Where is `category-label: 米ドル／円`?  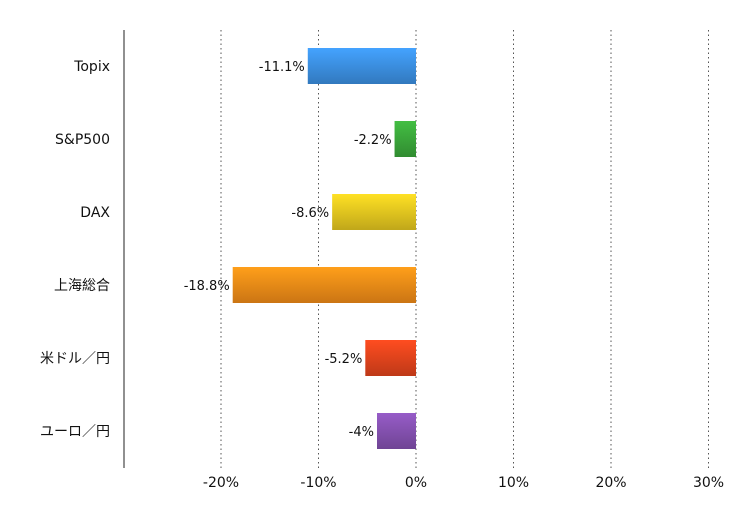 category-label: 米ドル／円 is located at coordinates (75, 359).